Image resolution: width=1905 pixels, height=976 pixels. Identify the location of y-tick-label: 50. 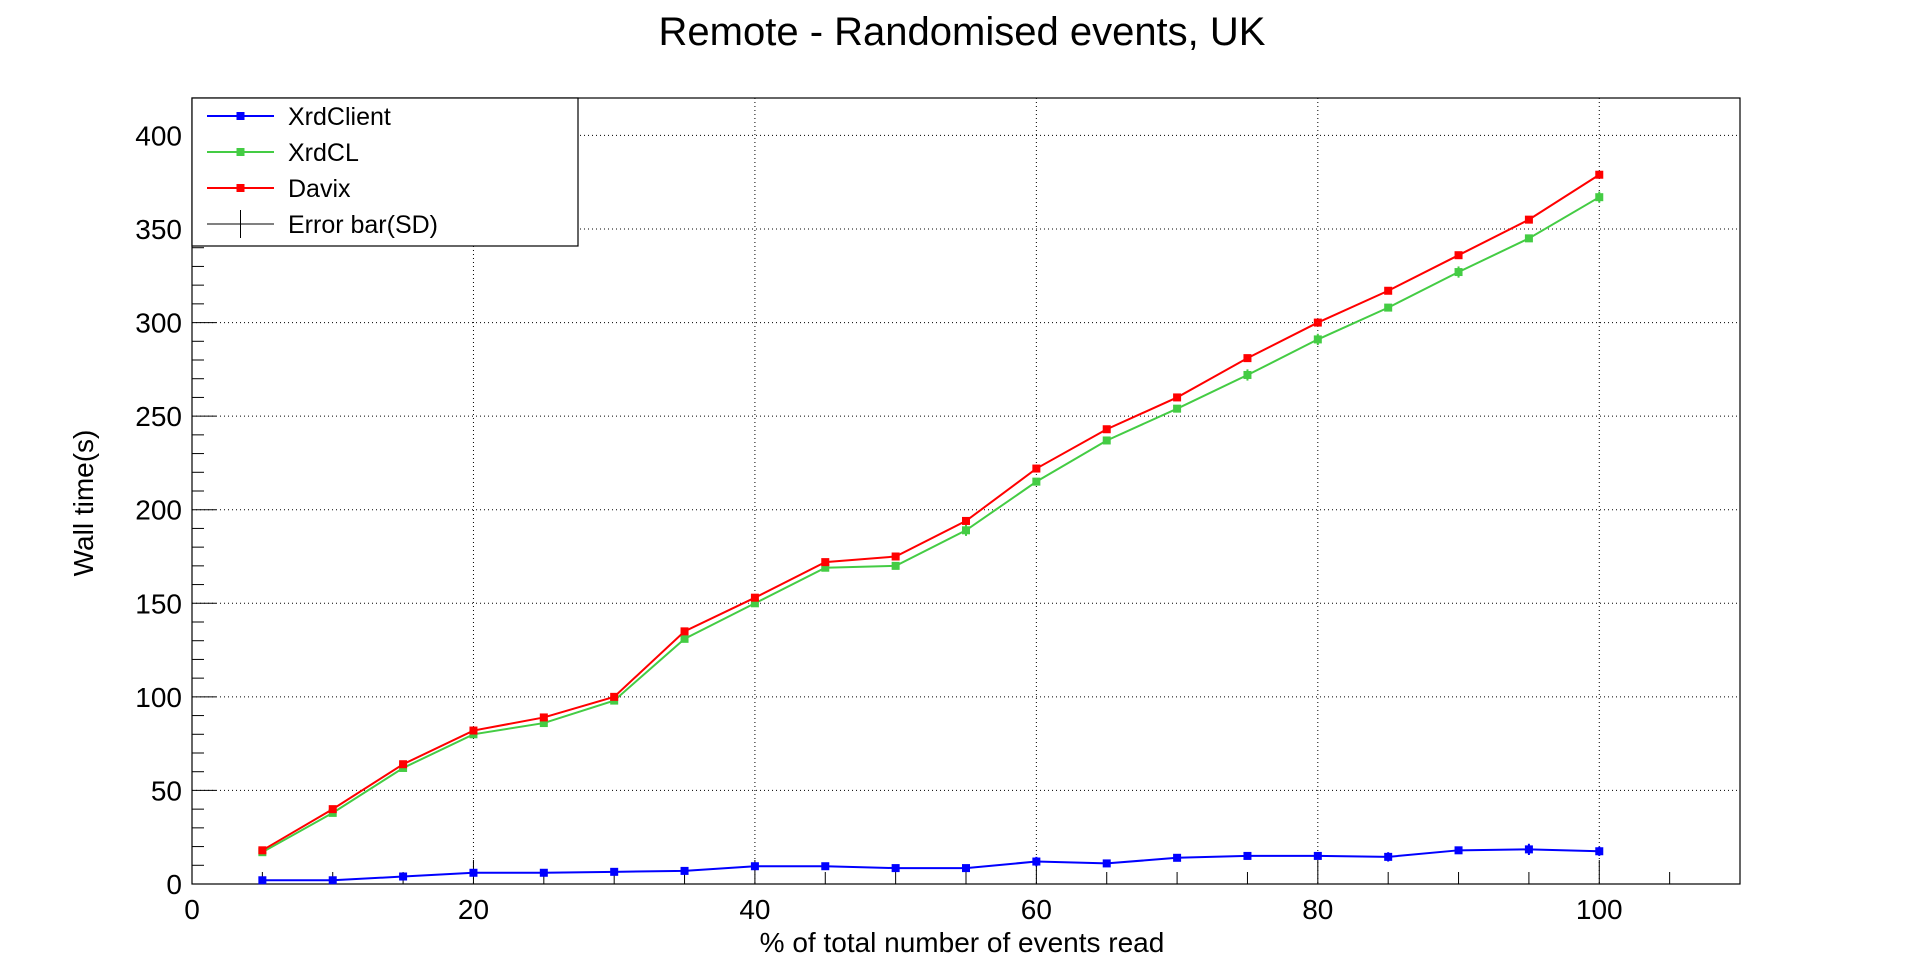
(166, 790).